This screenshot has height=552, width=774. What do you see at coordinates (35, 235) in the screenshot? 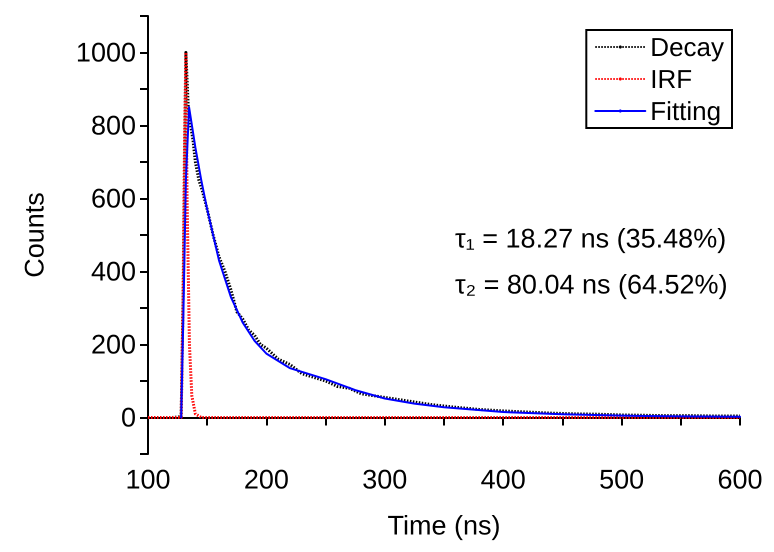
I see `y-axis-title: Counts` at bounding box center [35, 235].